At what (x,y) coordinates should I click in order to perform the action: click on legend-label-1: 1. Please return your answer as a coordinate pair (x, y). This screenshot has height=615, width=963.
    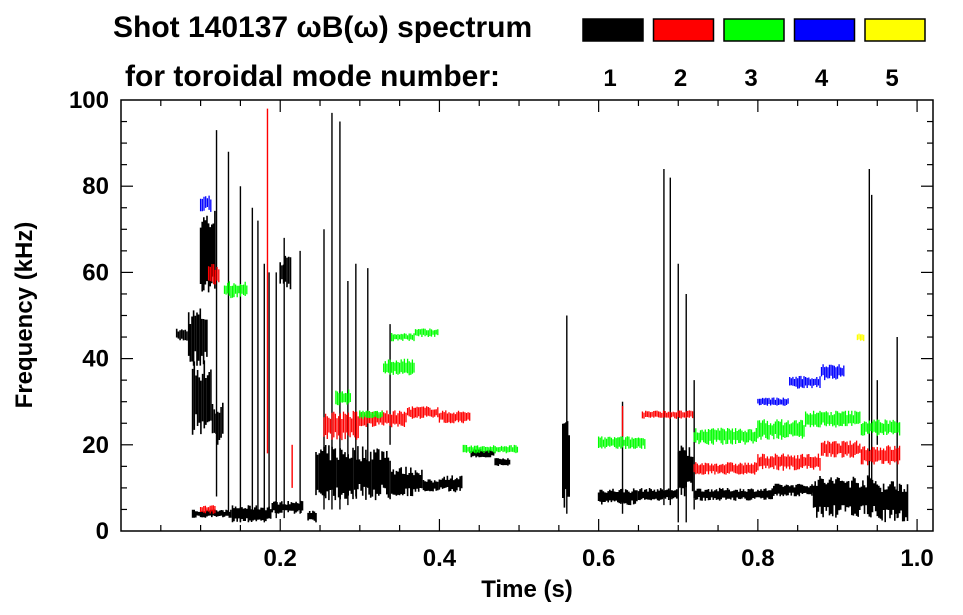
    Looking at the image, I should click on (609, 78).